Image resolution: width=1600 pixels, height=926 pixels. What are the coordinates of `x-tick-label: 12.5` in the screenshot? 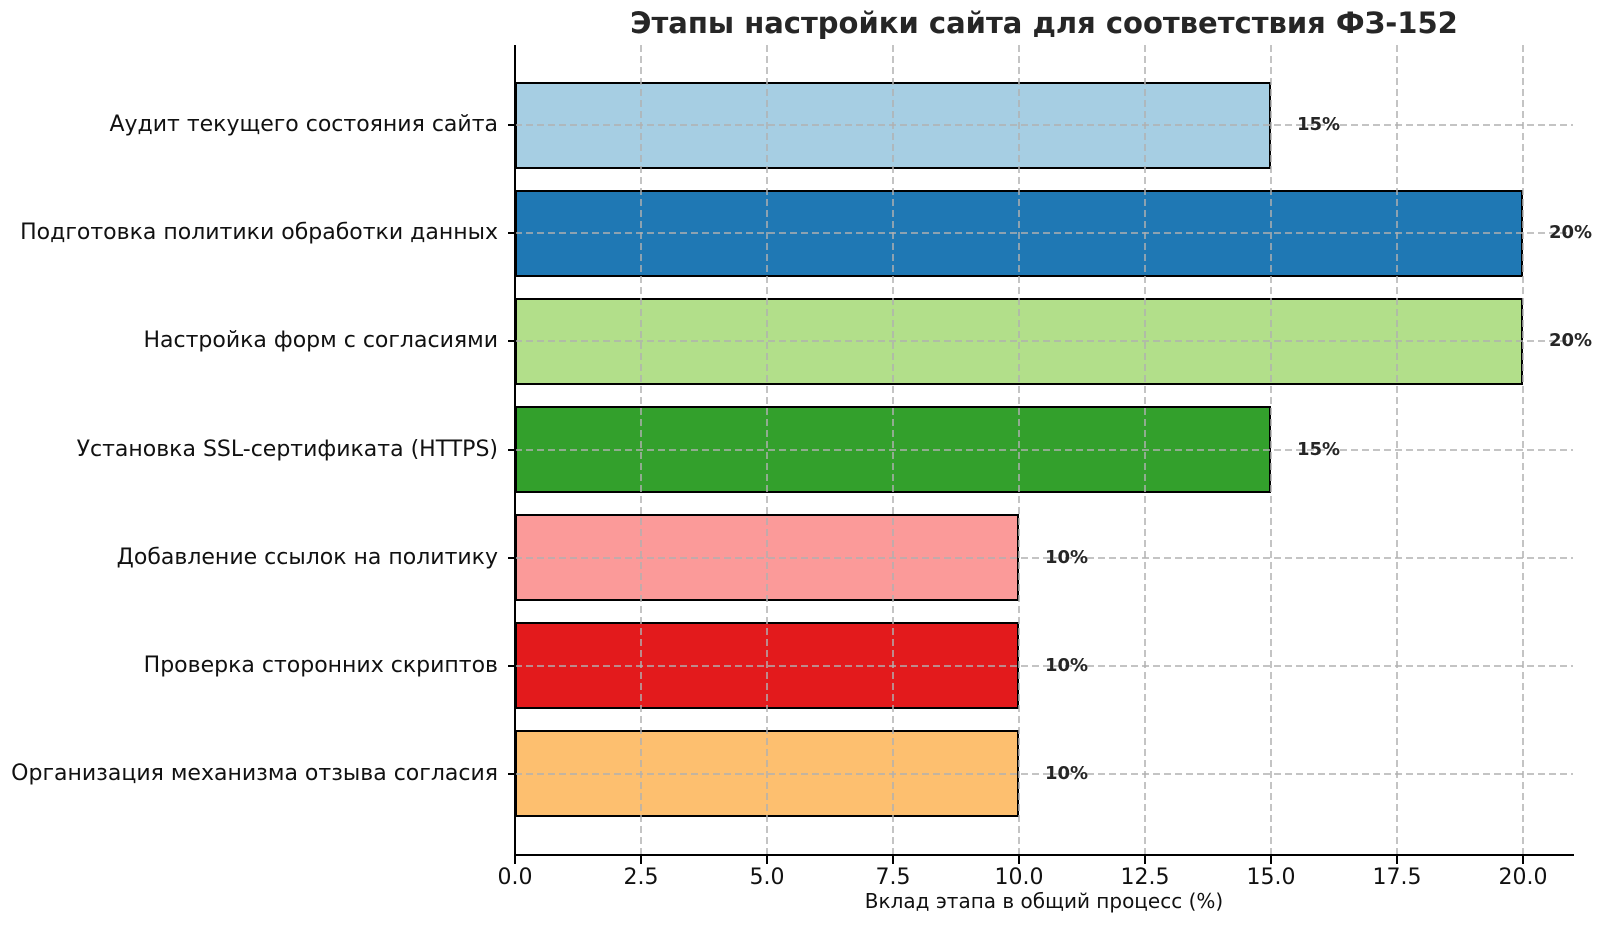 It's located at (1145, 877).